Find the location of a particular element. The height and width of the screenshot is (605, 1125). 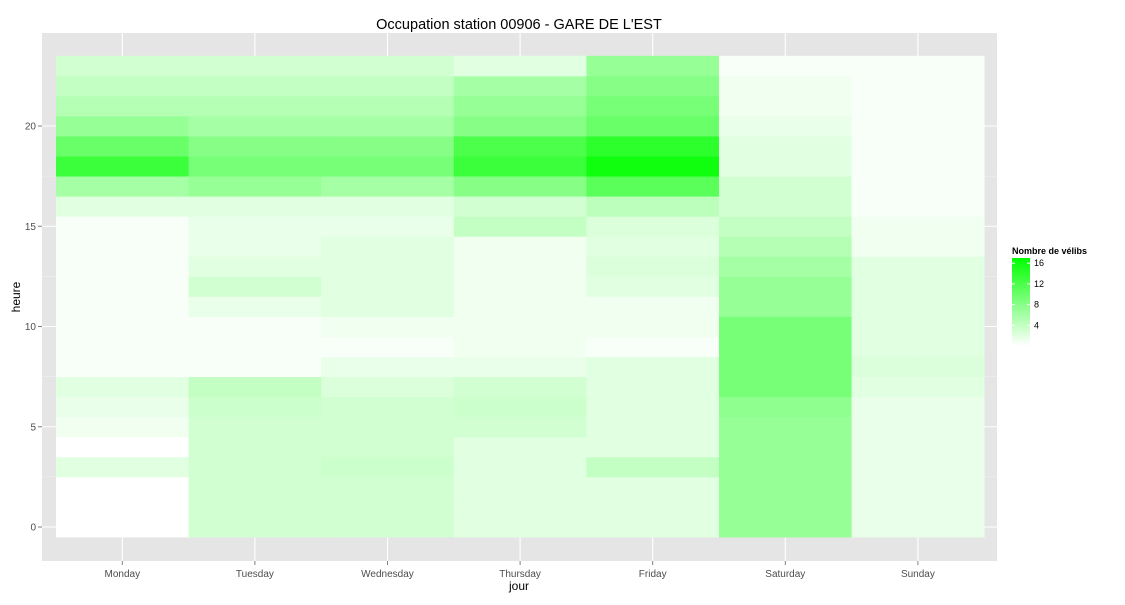

legend: Nombre de vélibs 4 8 12 16 is located at coordinates (1049, 296).